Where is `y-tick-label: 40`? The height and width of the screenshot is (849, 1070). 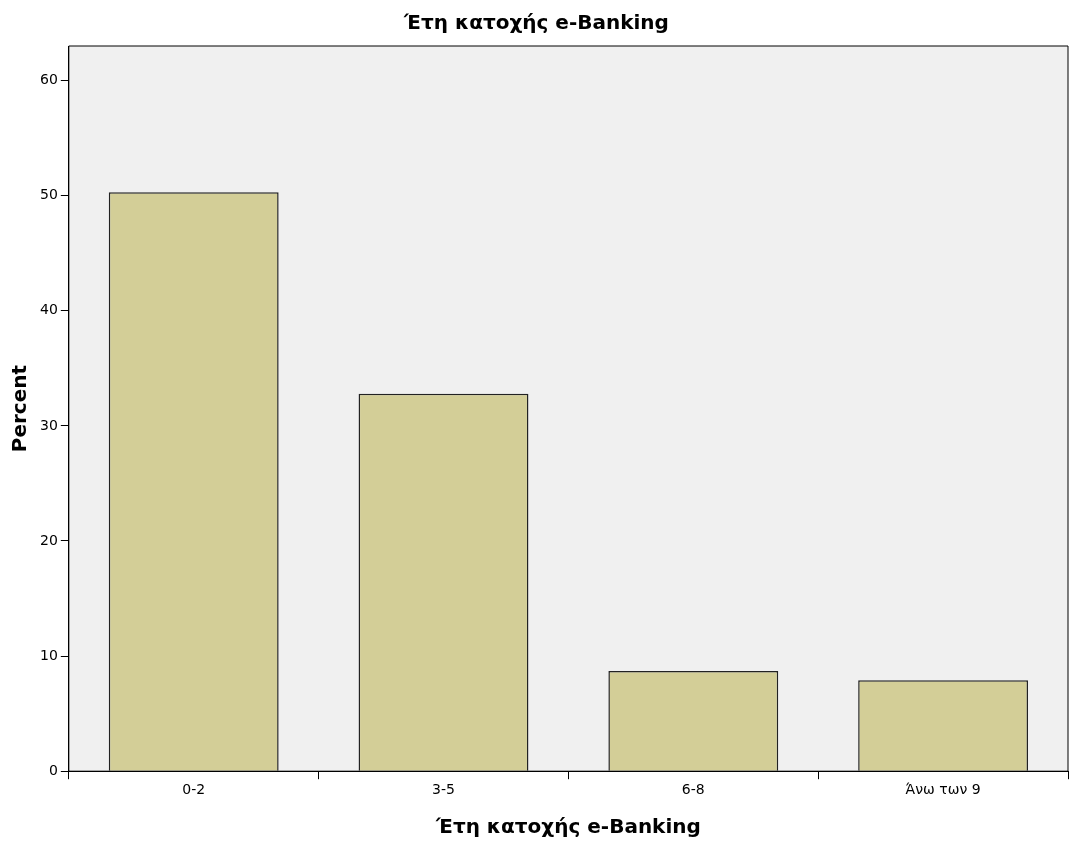
y-tick-label: 40 is located at coordinates (48, 309).